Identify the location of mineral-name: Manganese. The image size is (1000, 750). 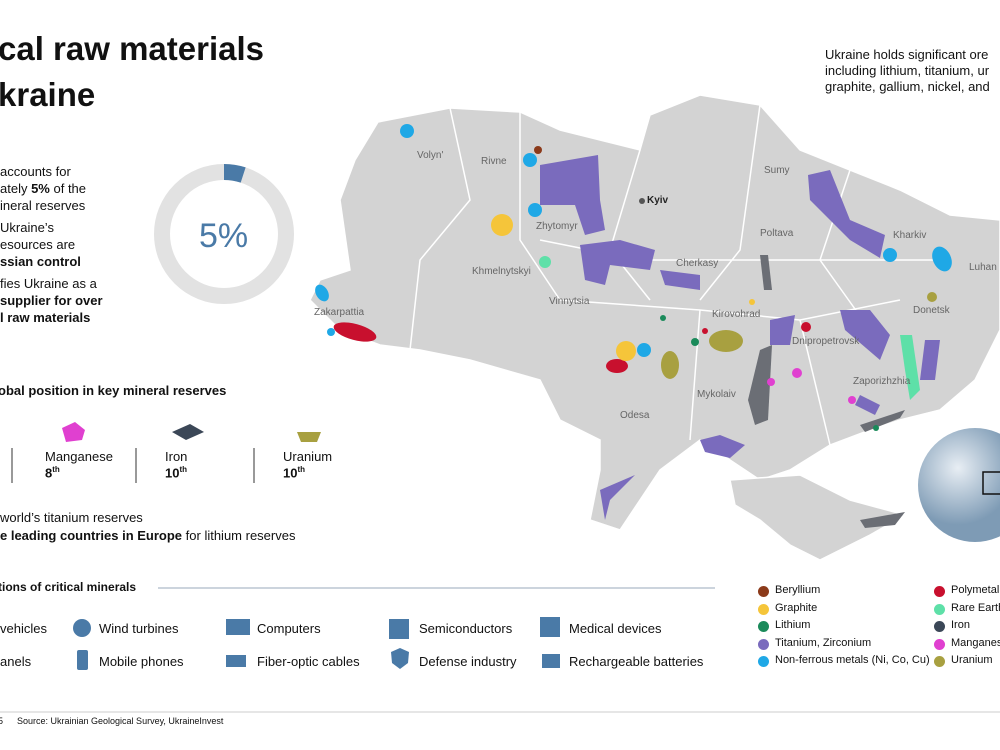
(79, 456).